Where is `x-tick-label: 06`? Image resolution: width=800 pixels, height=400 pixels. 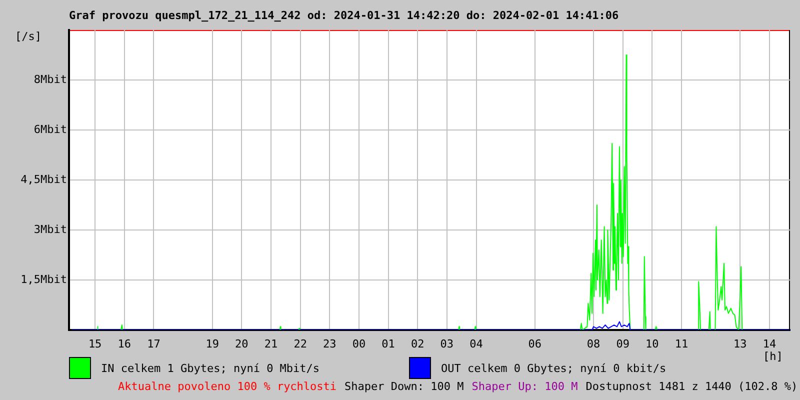 x-tick-label: 06 is located at coordinates (535, 343).